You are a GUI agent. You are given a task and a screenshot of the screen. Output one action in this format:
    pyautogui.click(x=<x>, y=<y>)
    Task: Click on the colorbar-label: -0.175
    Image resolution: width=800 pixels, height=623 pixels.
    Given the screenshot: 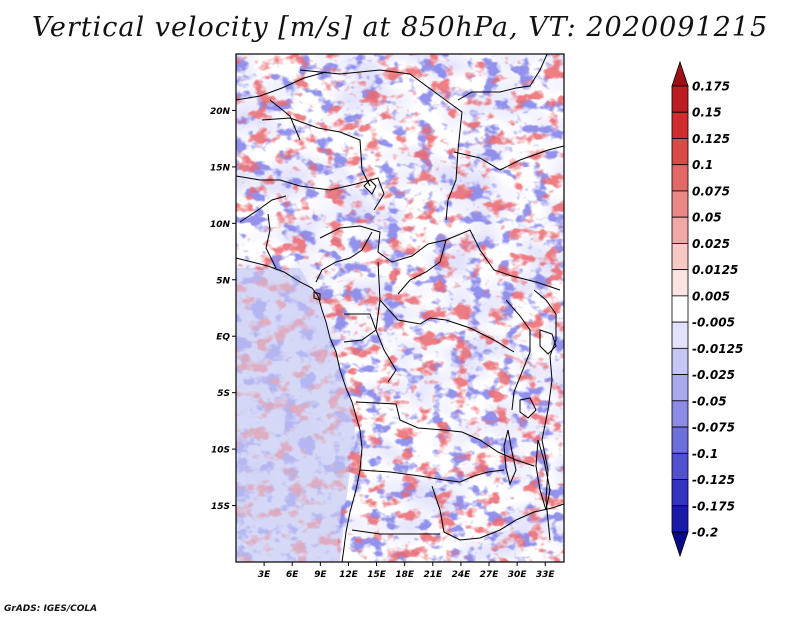 What is the action you would take?
    pyautogui.click(x=713, y=506)
    